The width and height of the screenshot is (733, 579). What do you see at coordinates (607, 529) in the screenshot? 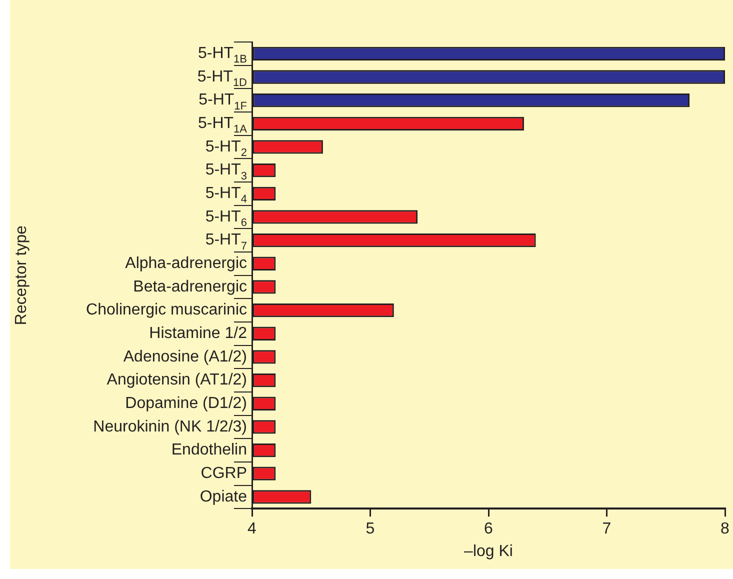
I see `x-tick-label: 7` at bounding box center [607, 529].